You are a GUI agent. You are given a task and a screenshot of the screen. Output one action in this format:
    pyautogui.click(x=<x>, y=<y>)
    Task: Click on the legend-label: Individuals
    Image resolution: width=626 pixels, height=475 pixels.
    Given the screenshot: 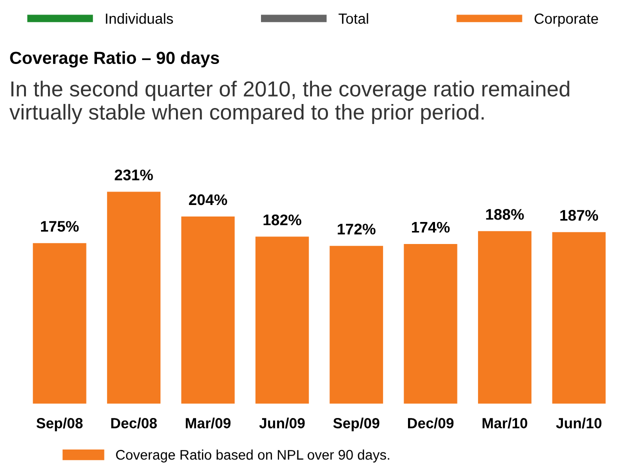 What is the action you would take?
    pyautogui.click(x=139, y=18)
    